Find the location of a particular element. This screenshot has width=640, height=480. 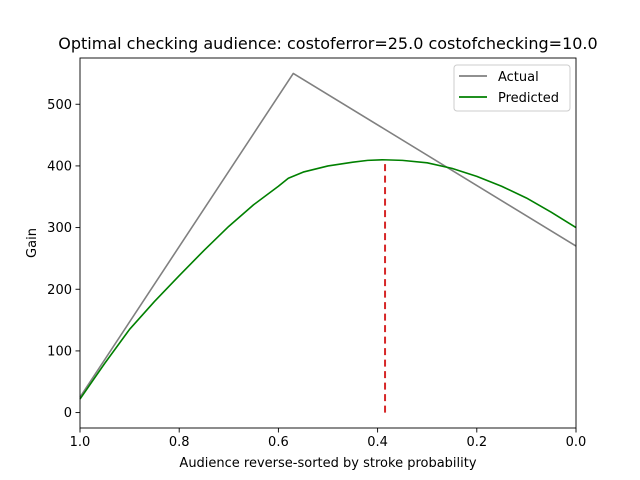

x-tick-label: 0.8 is located at coordinates (179, 442).